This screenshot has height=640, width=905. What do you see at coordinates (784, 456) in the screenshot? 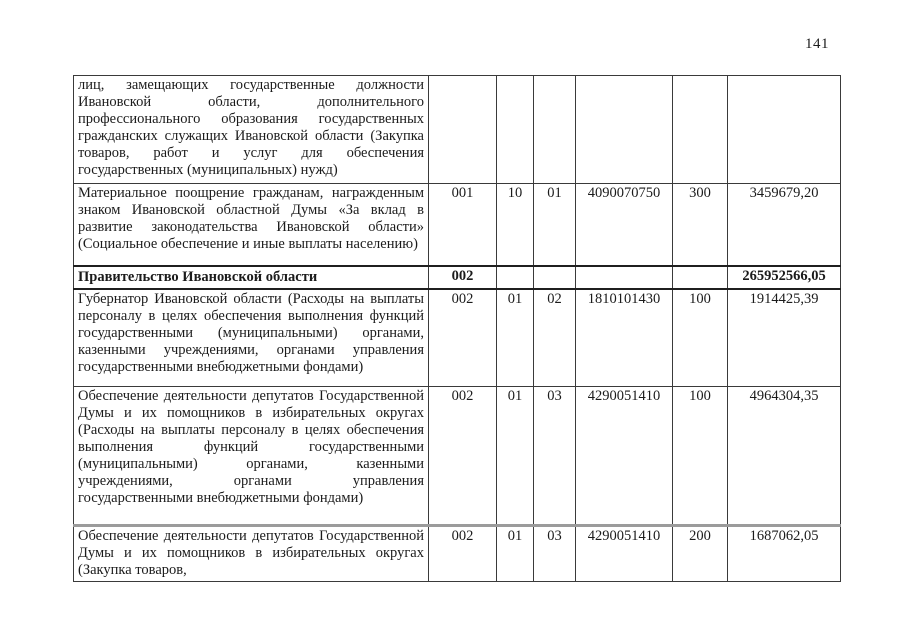
I see `amount-cell: 4964304,35` at bounding box center [784, 456].